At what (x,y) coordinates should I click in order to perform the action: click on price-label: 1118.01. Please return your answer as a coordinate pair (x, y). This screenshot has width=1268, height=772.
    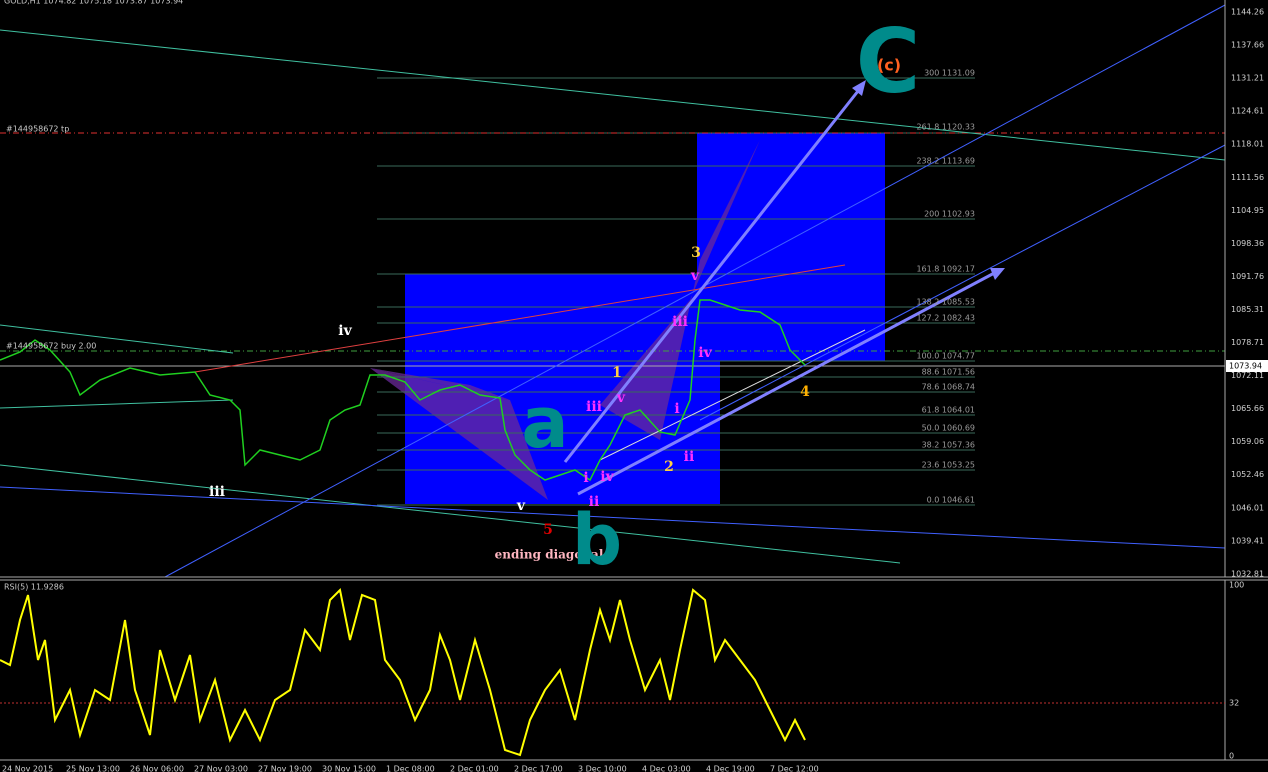
    Looking at the image, I should click on (1247, 144).